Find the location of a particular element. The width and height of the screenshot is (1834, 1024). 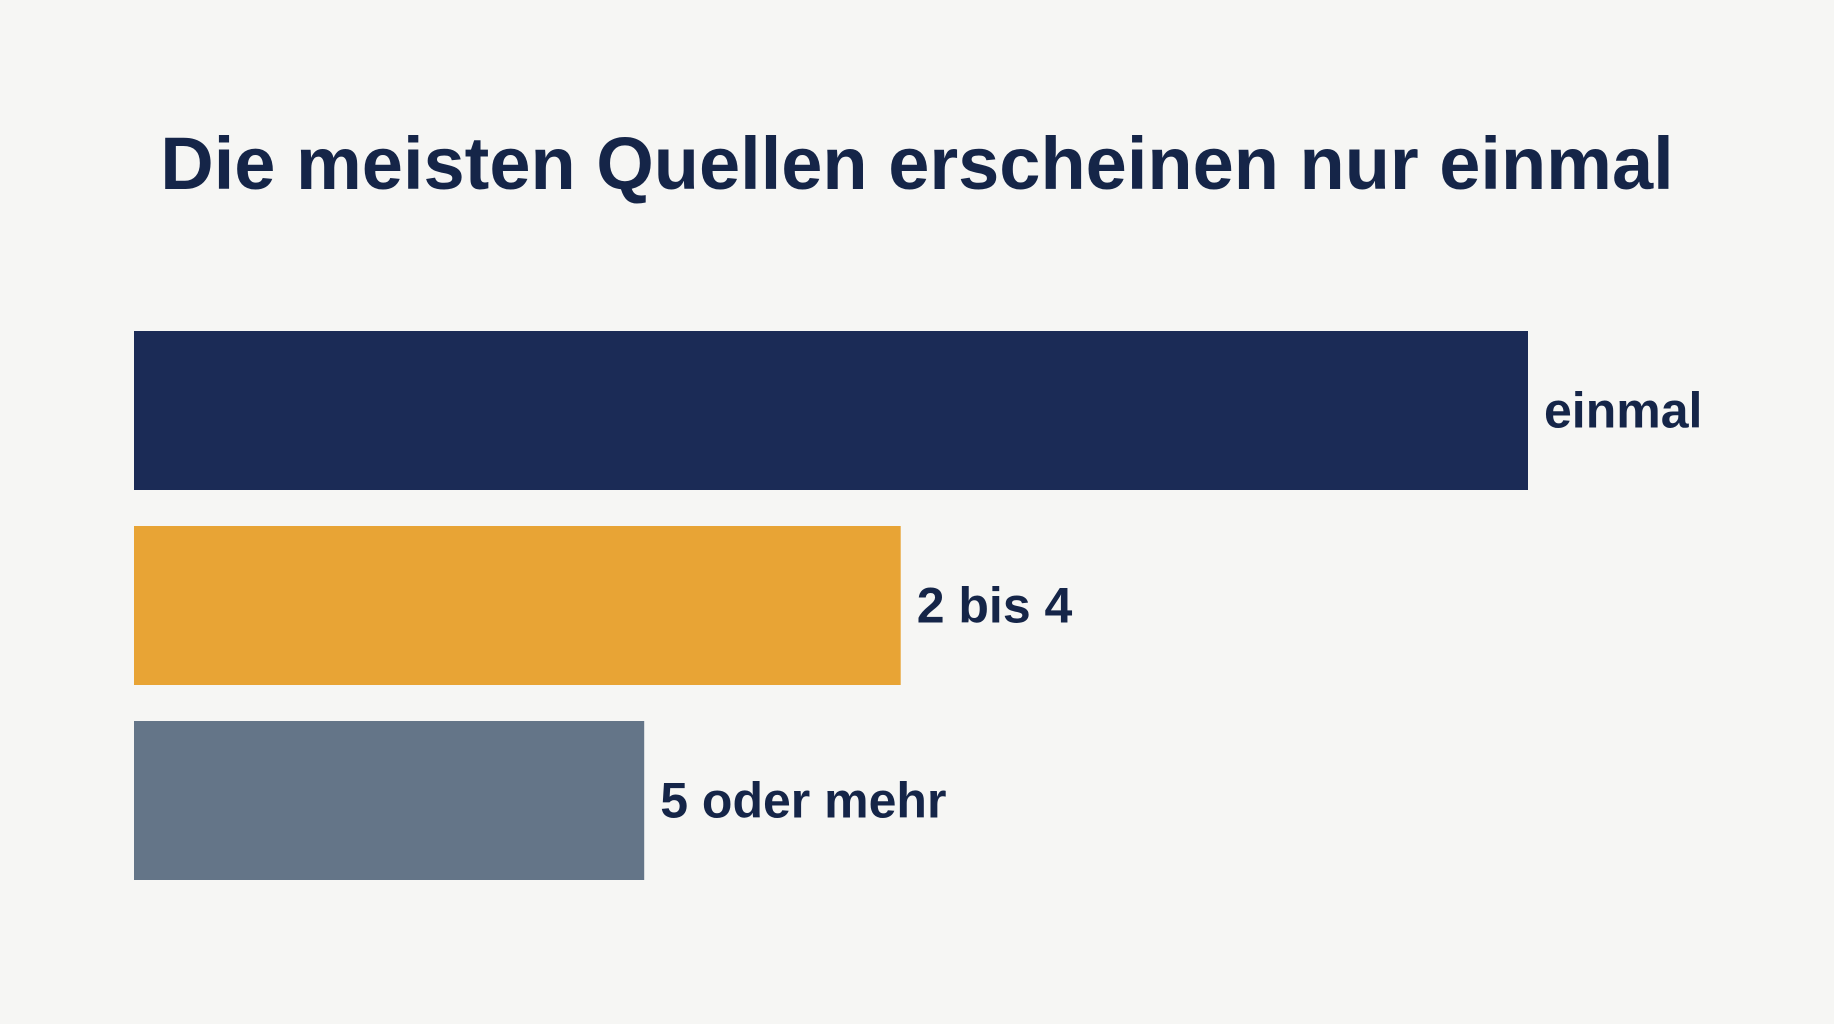

bar-label-1: einmal is located at coordinates (1623, 411).